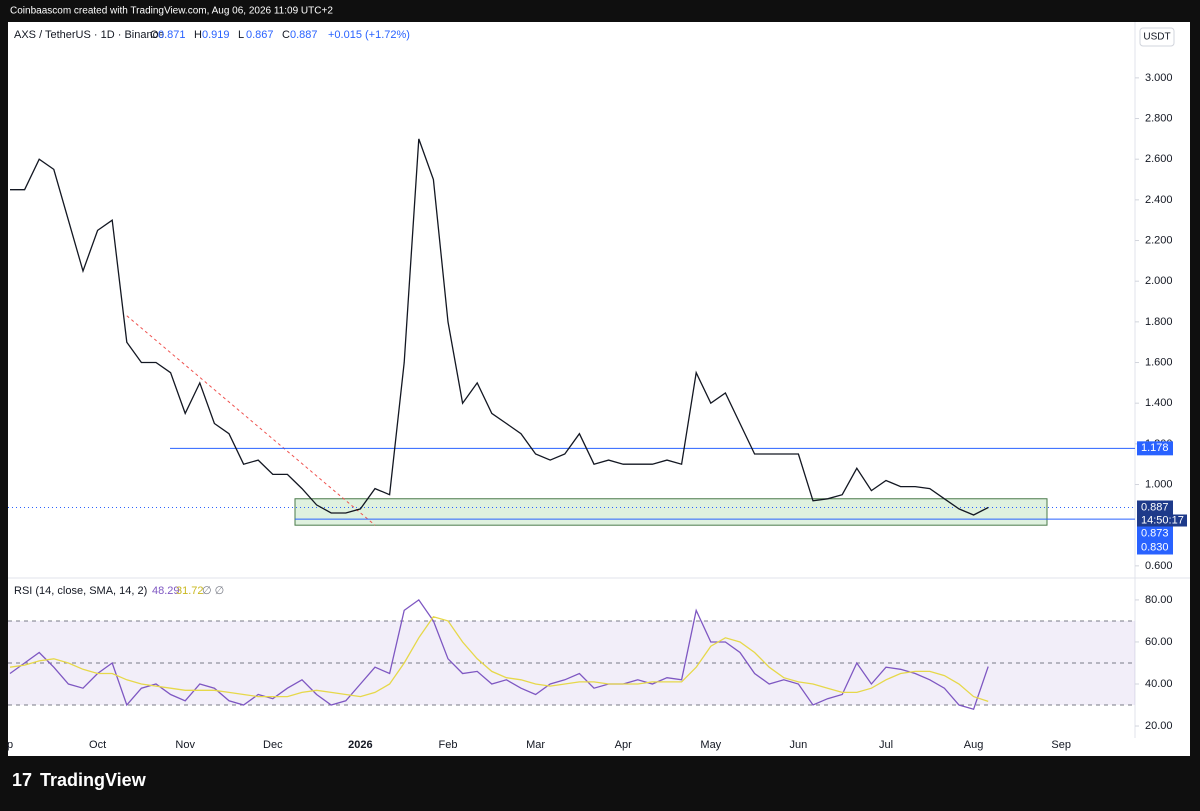 The width and height of the screenshot is (1200, 811). Describe the element at coordinates (974, 745) in the screenshot. I see `x-tick-label: Aug` at that location.